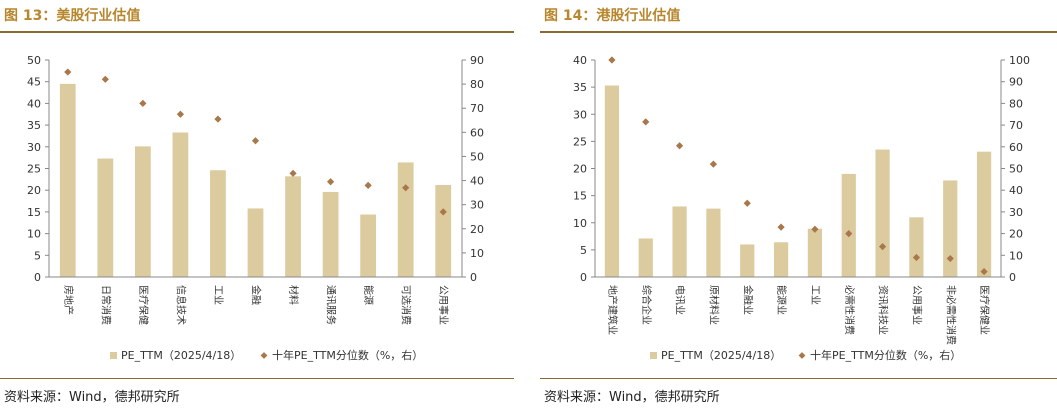  I want to click on right-axis-tick-label: 50, so click(1016, 169).